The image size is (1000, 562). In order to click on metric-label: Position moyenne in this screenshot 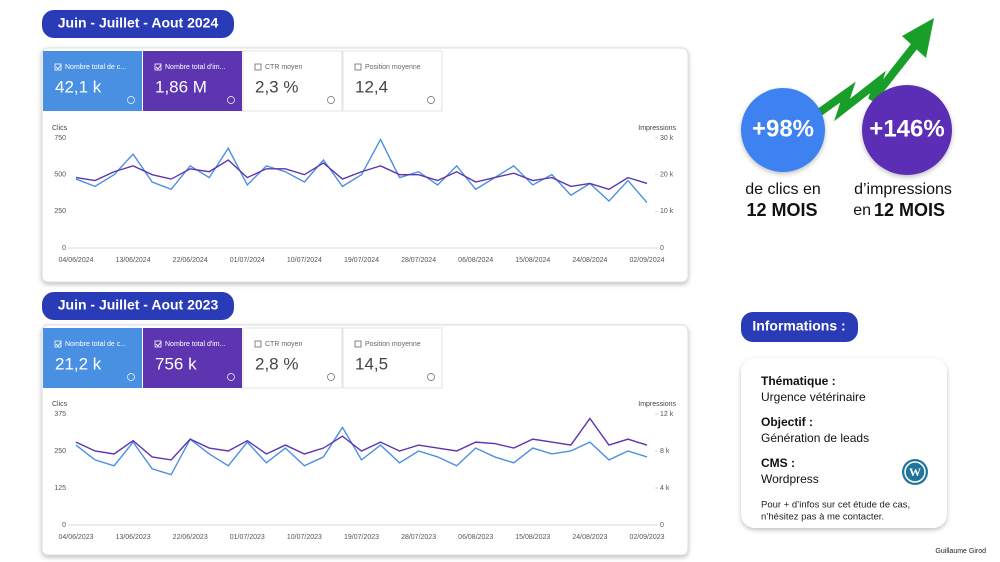, I will do `click(393, 344)`.